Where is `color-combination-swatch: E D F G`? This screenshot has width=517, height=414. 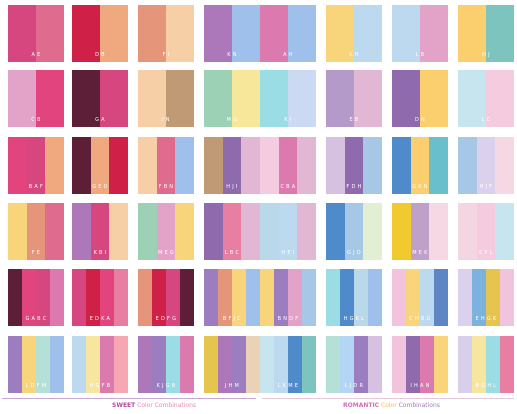
color-combination-swatch: E D F G is located at coordinates (166, 297).